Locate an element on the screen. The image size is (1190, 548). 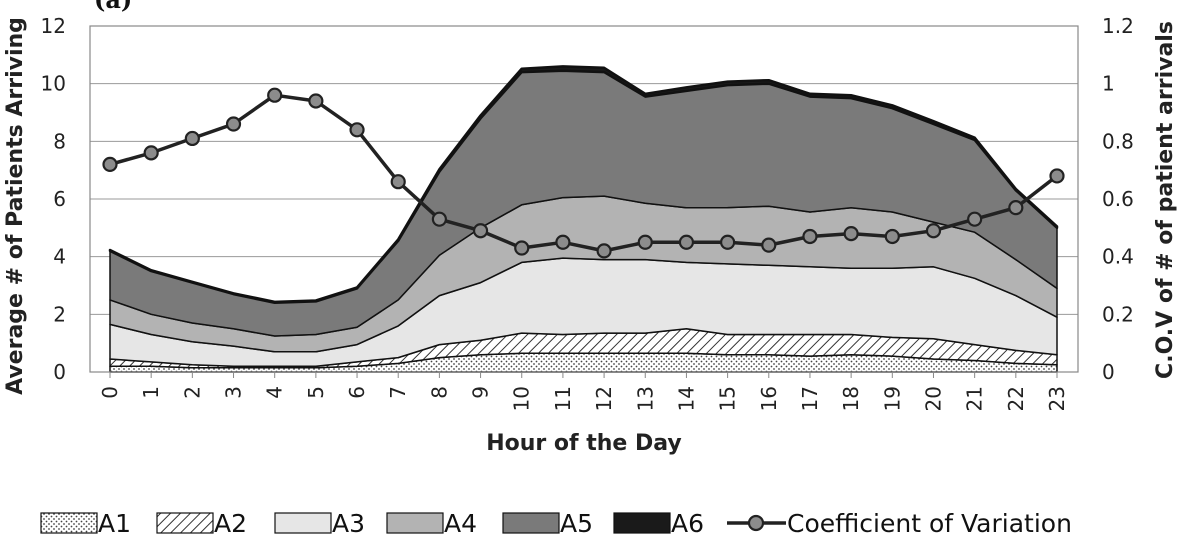
legend-label-a5: A5 is located at coordinates (576, 523).